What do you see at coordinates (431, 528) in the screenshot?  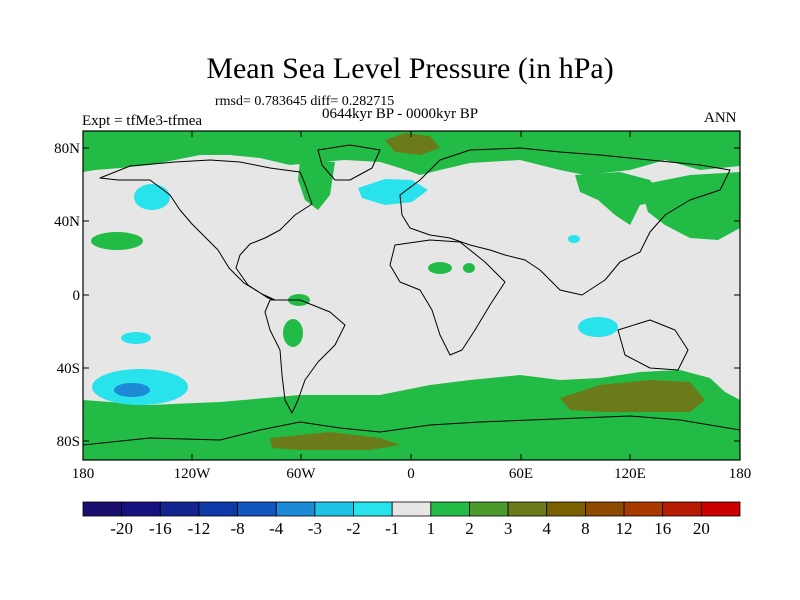 I see `colorbar-label: 1` at bounding box center [431, 528].